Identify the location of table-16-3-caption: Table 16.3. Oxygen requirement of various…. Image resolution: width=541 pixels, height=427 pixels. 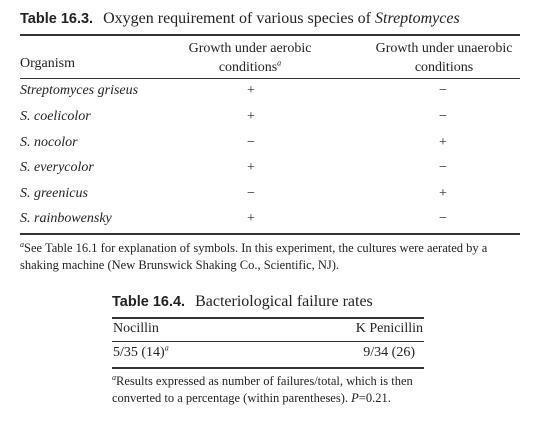
(240, 19).